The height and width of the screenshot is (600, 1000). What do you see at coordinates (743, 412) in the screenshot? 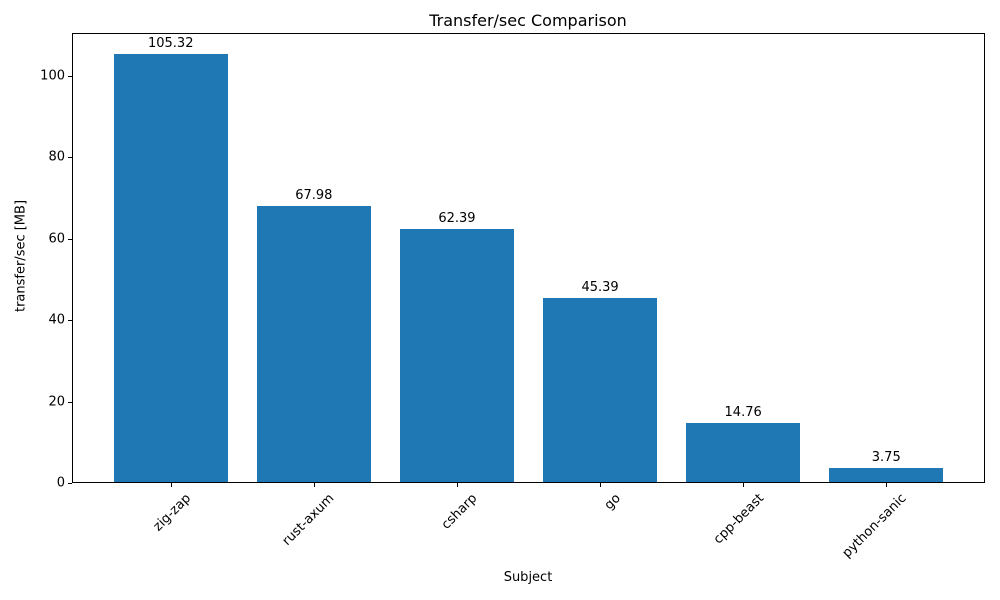
I see `bar-value-label: 14.76` at bounding box center [743, 412].